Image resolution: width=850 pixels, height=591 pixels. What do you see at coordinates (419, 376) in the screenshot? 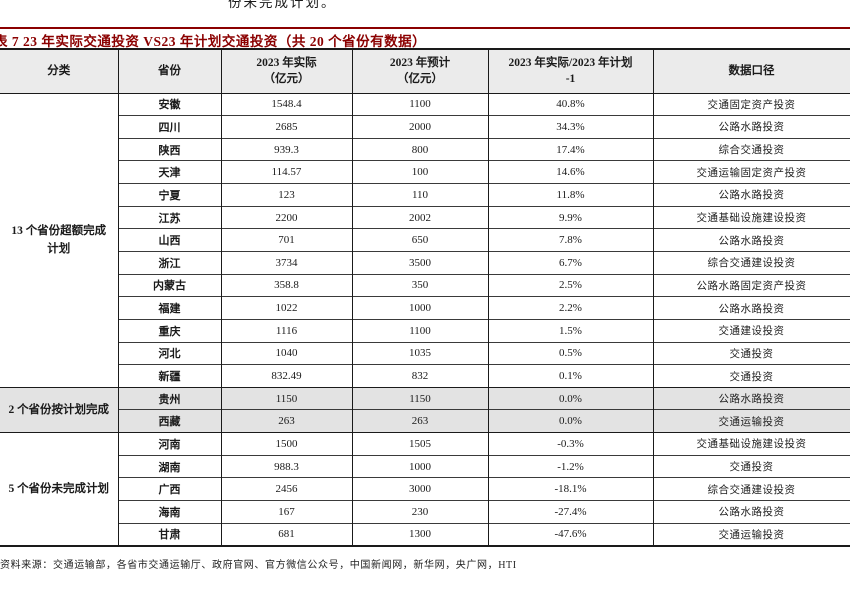
I see `planned_2023-cell: 832` at bounding box center [419, 376].